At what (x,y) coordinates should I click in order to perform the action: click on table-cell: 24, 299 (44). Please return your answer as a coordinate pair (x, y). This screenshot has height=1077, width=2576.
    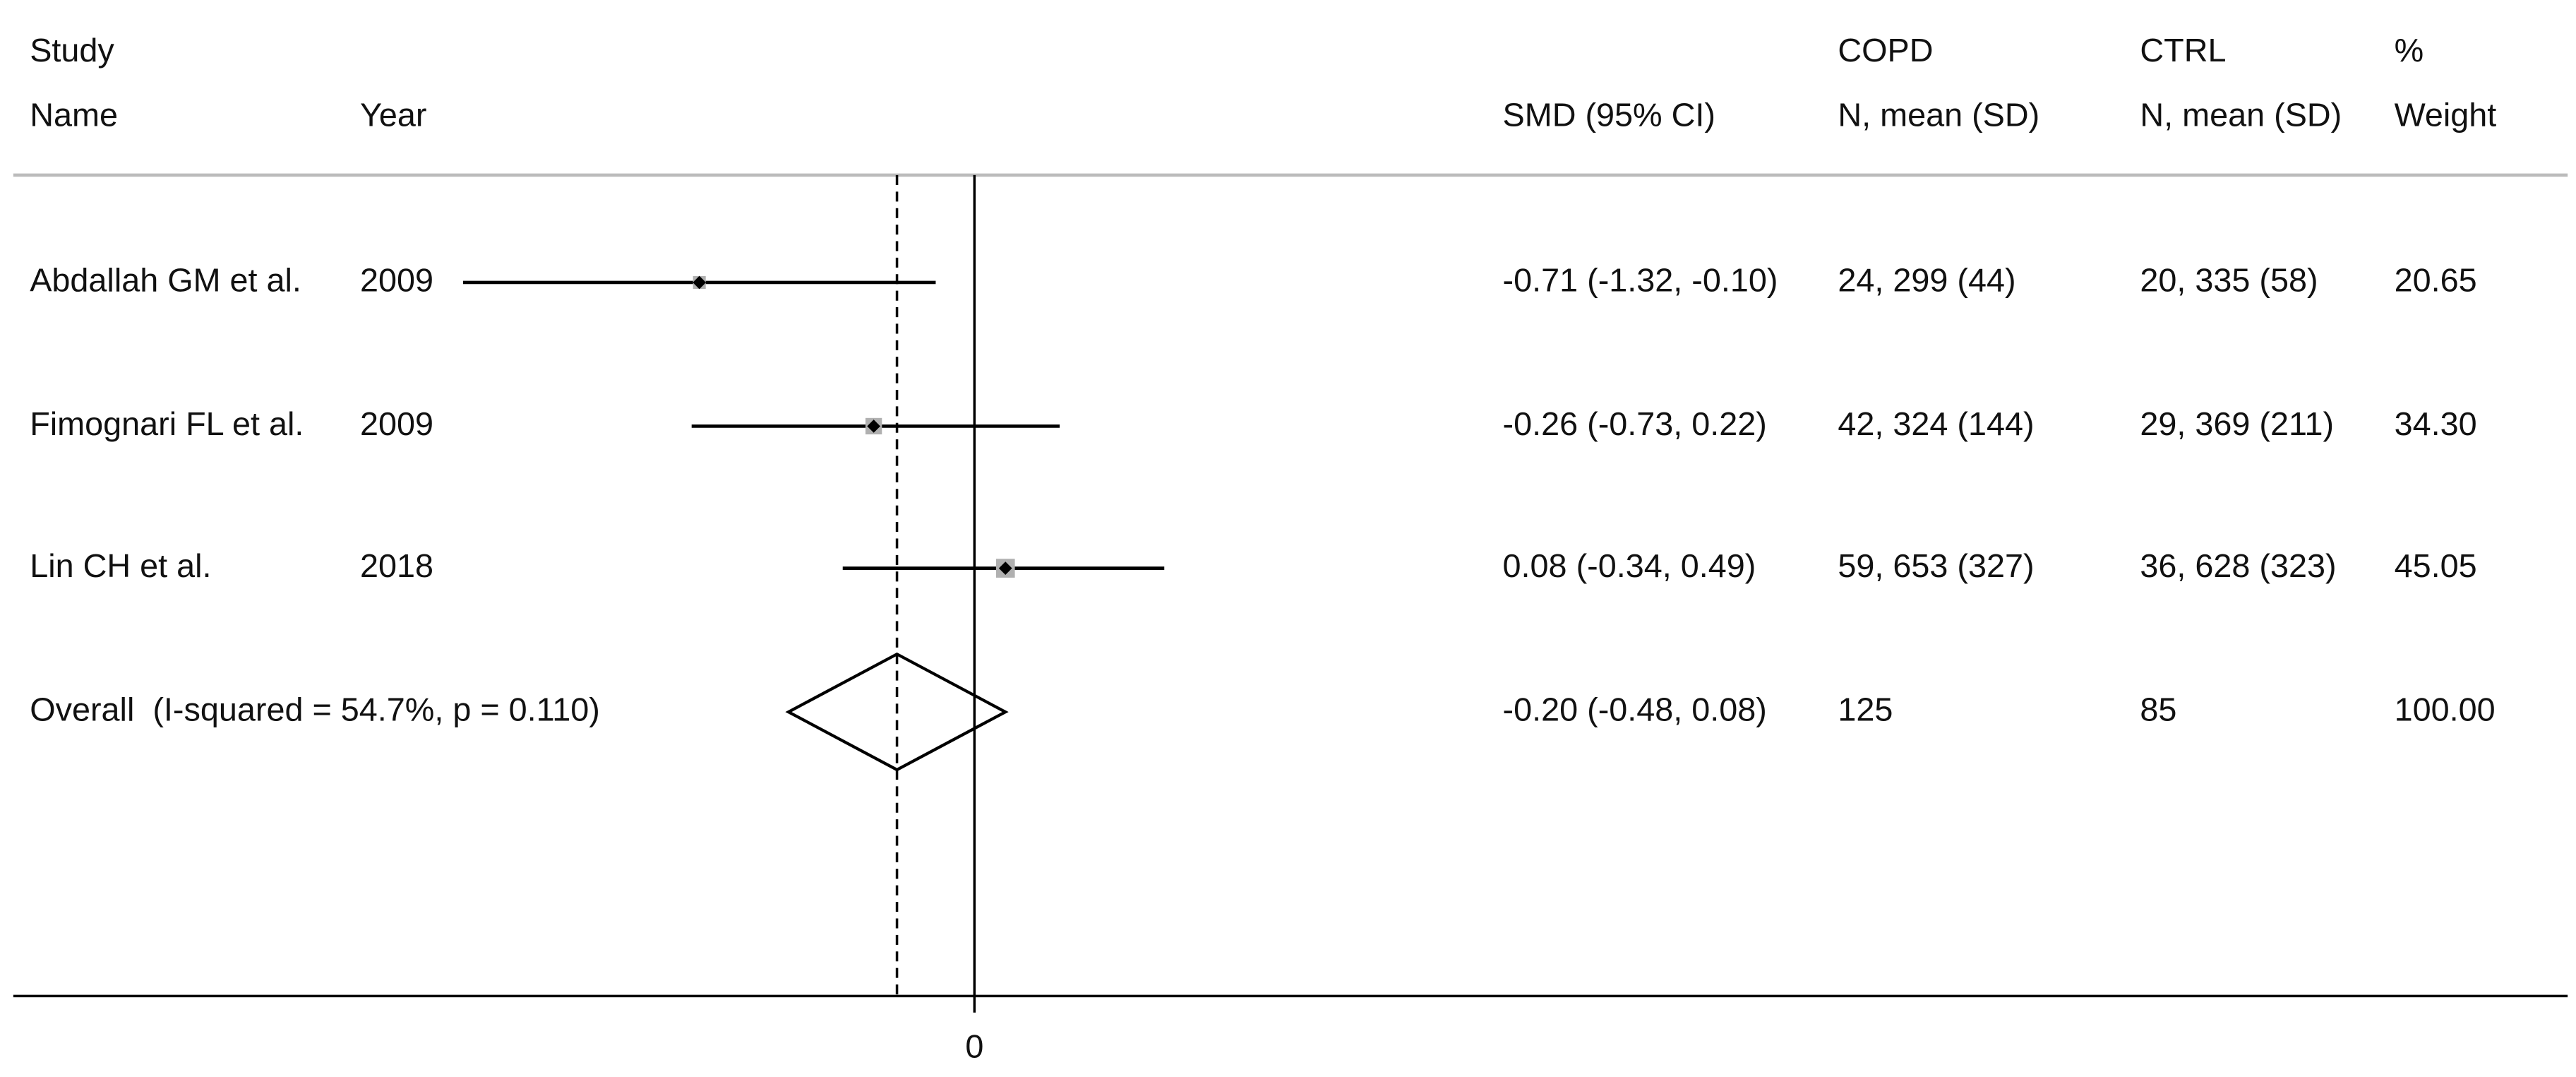
    Looking at the image, I should click on (1926, 279).